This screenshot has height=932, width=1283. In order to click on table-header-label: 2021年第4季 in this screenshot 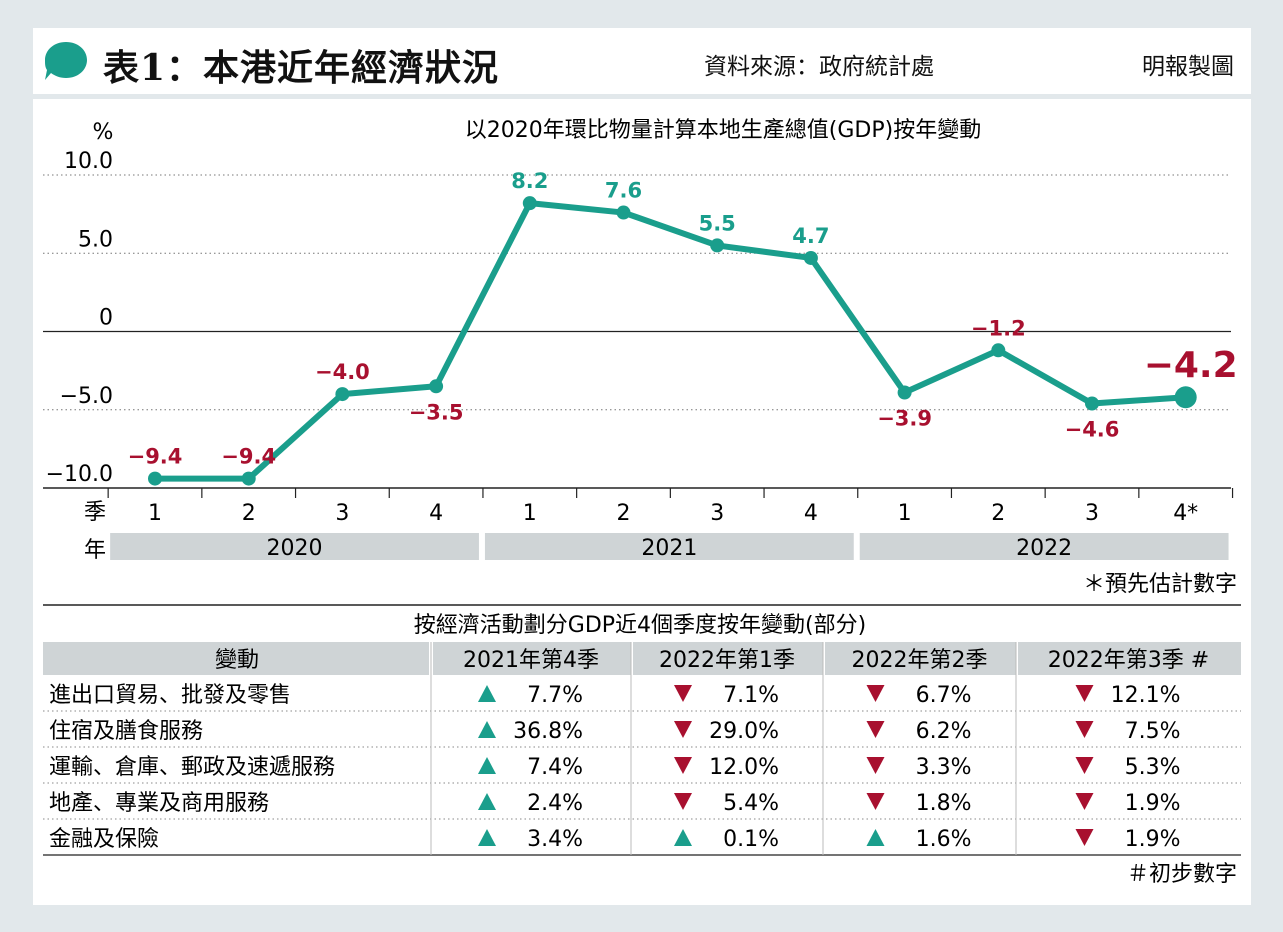, I will do `click(531, 660)`.